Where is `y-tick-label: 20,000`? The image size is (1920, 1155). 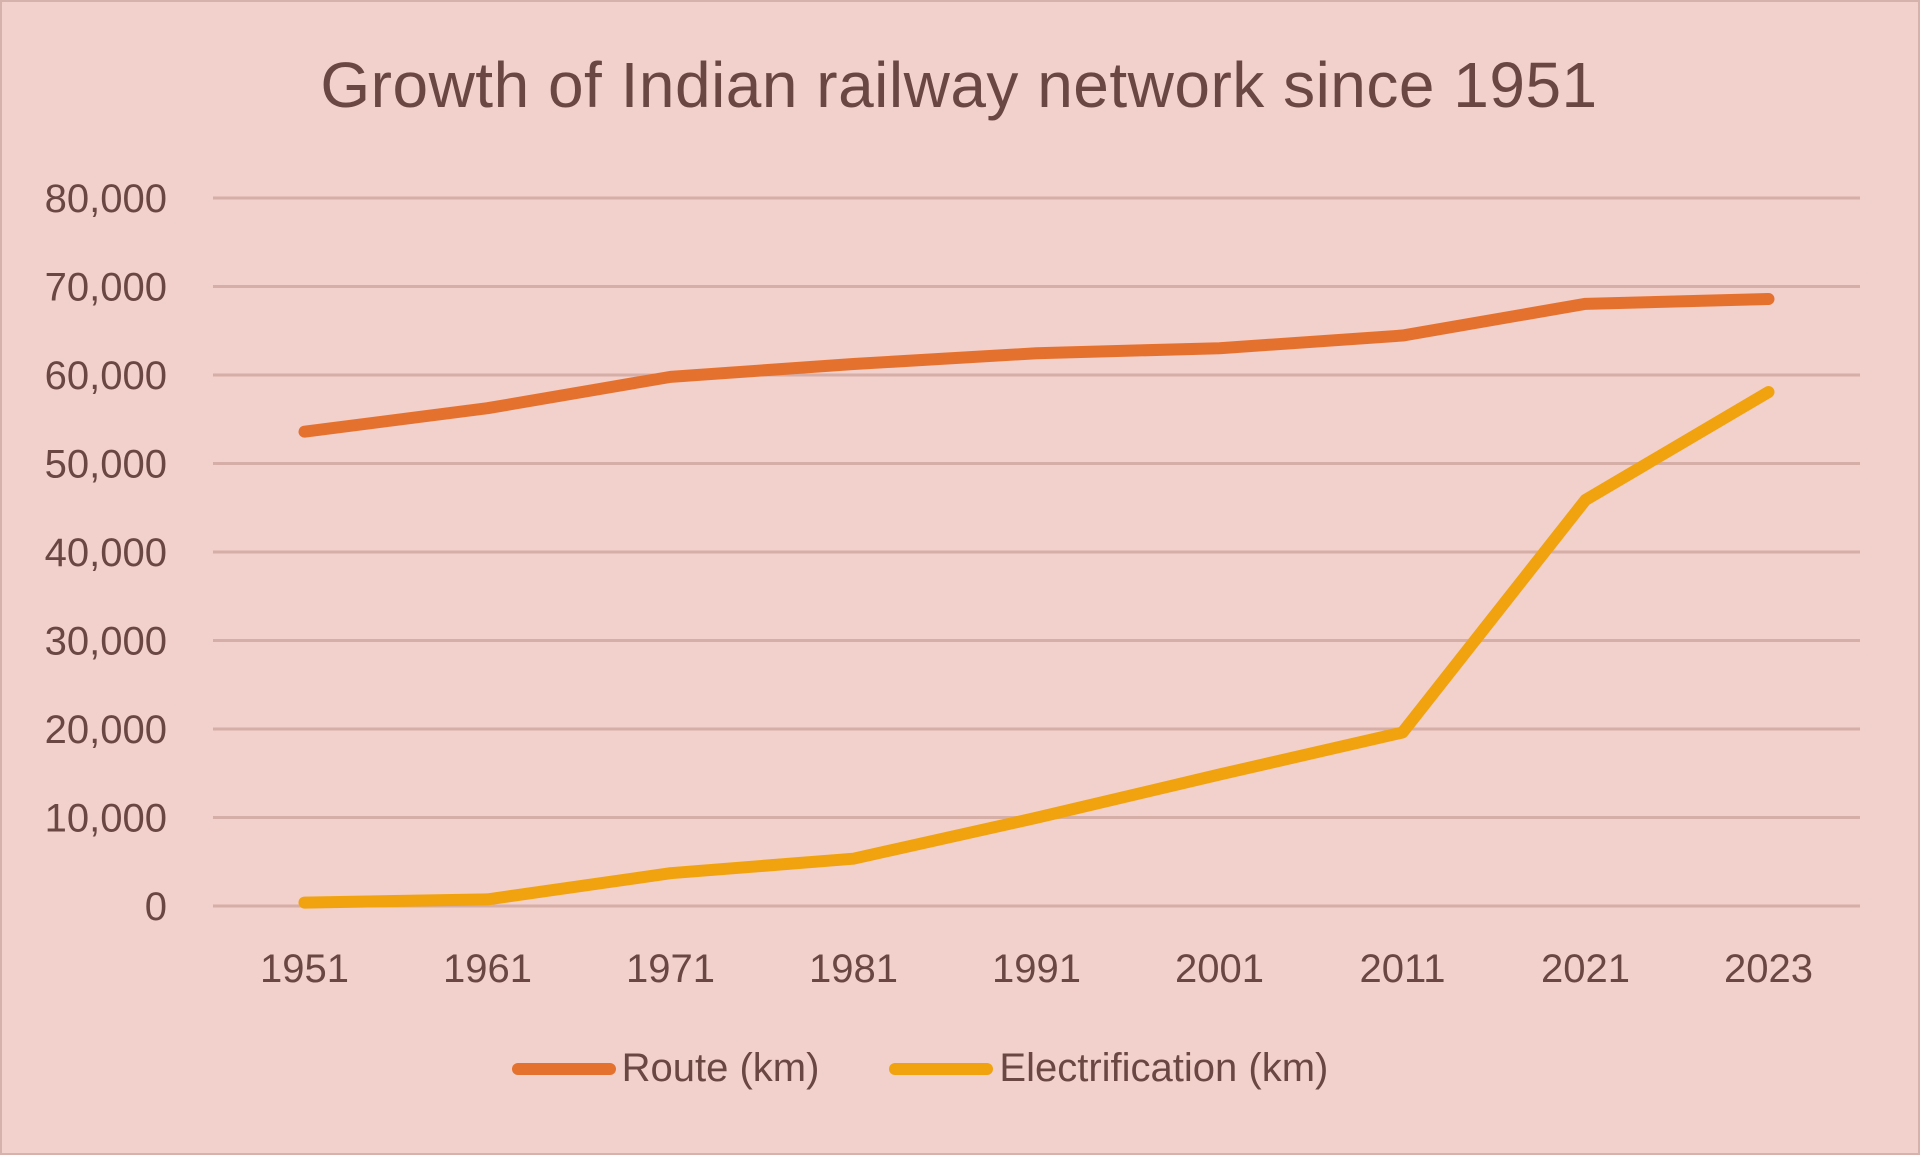 y-tick-label: 20,000 is located at coordinates (106, 730).